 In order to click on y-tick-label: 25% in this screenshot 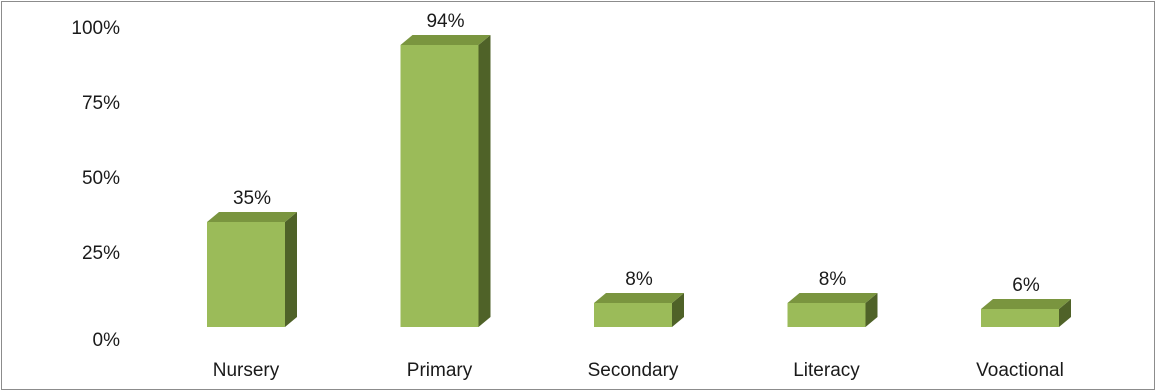, I will do `click(101, 253)`.